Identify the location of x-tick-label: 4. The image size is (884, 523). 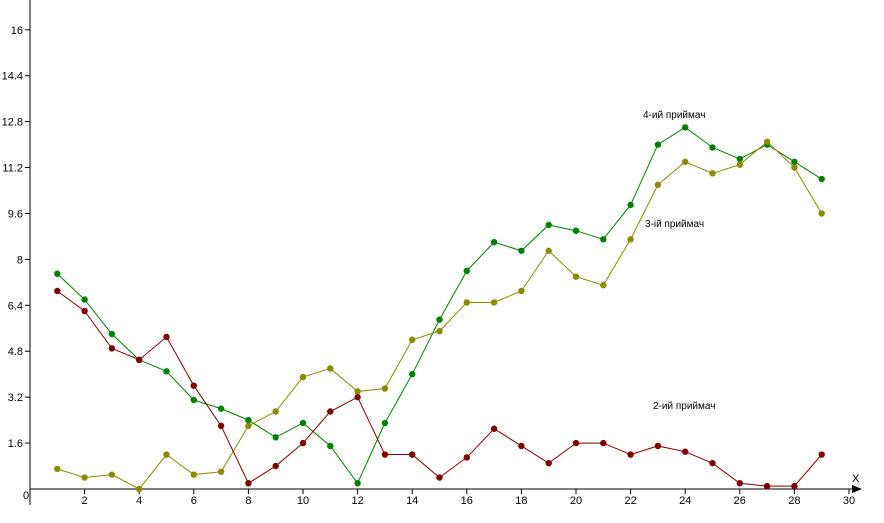
(139, 501).